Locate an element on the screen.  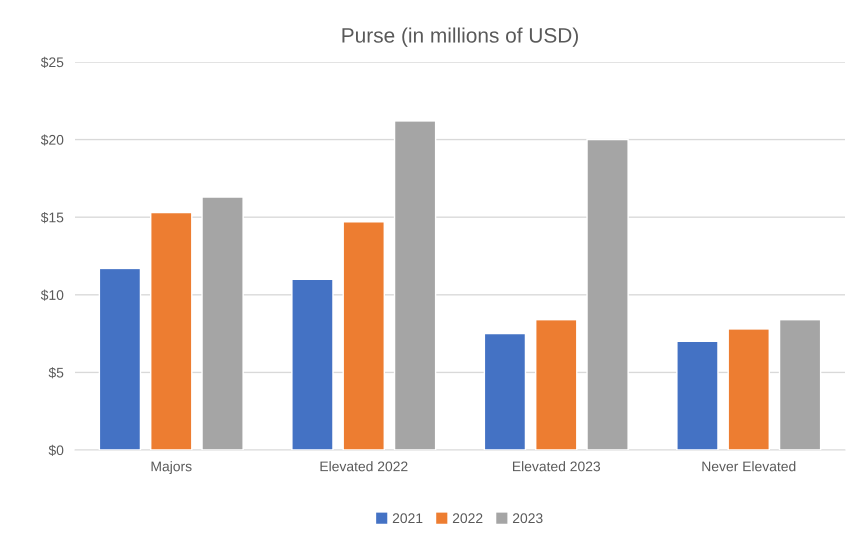
x-tick-label: Never Elevated is located at coordinates (749, 466).